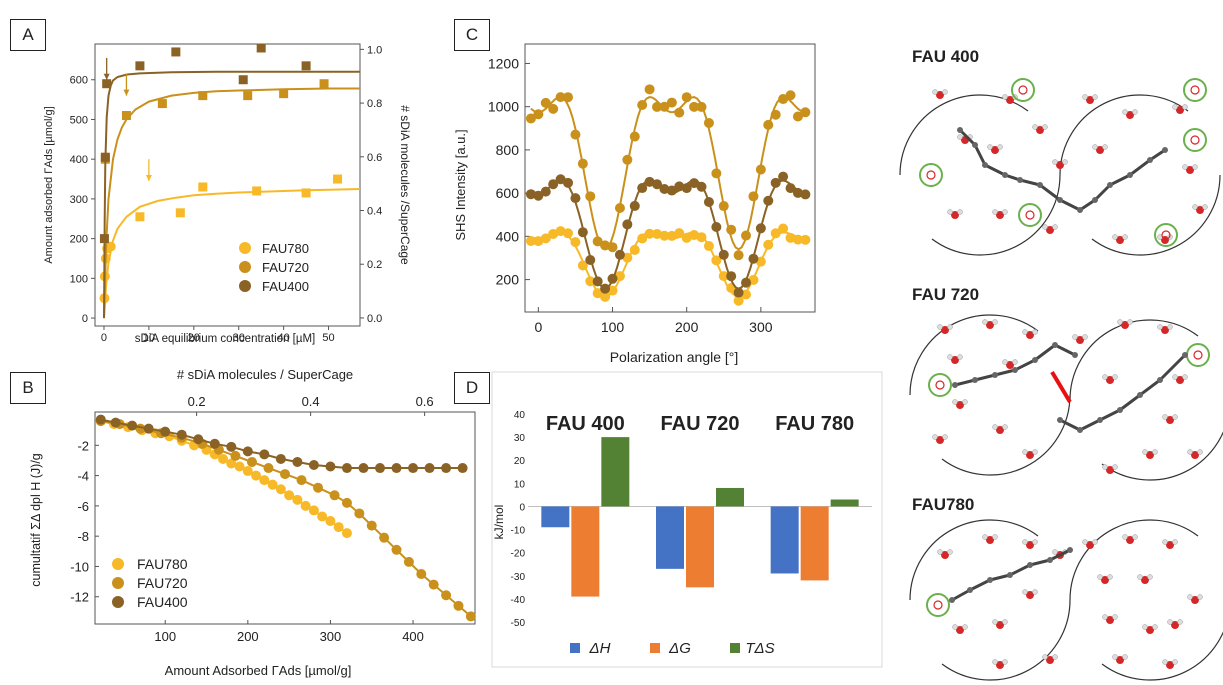 The image size is (1223, 685). Describe the element at coordinates (106, 76) in the screenshot. I see `chart-a-arrow-head` at that location.